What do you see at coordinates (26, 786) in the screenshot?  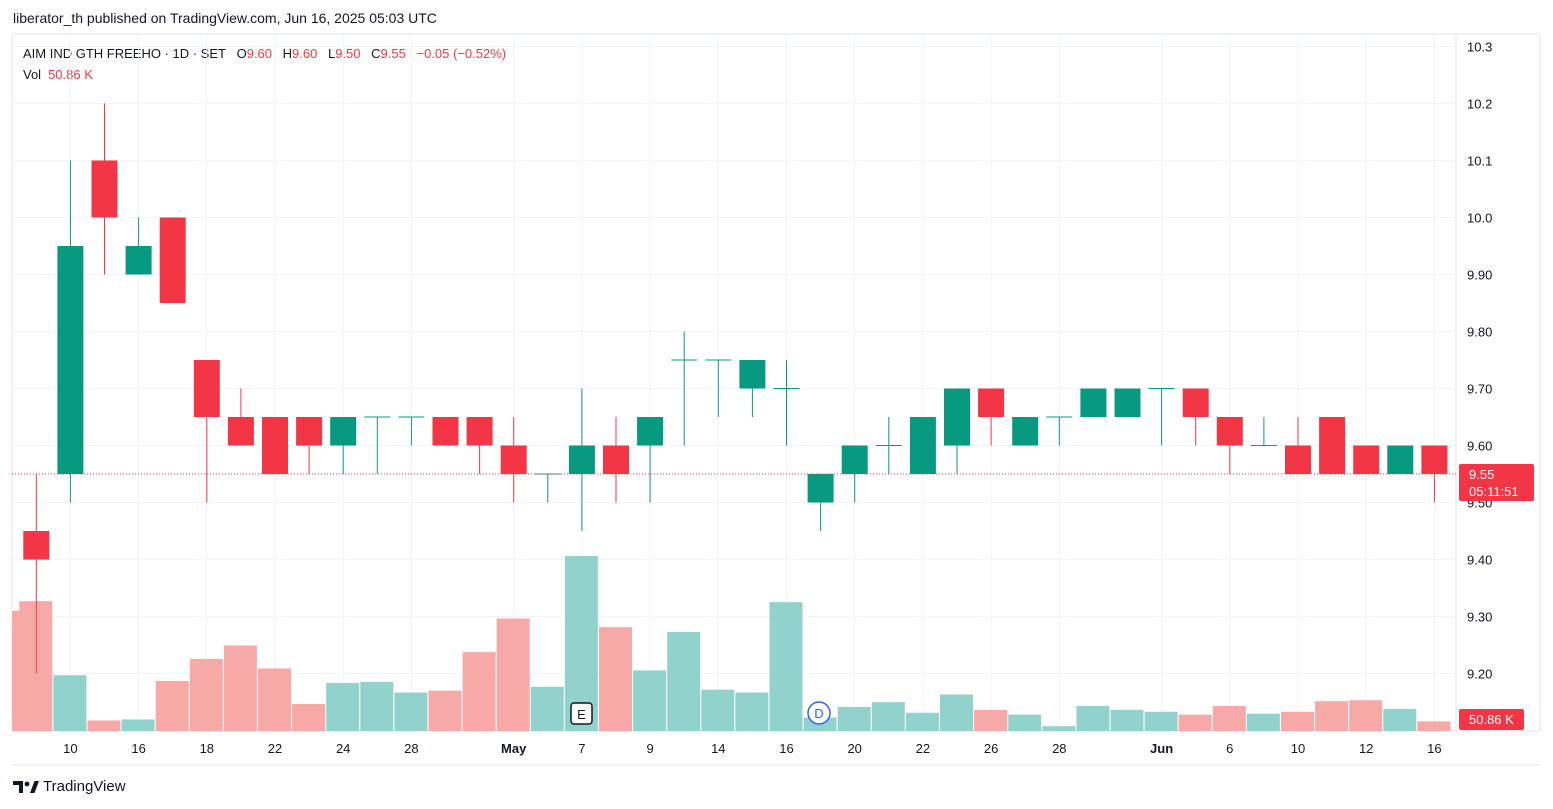 I see `tradingview-logo-icon` at bounding box center [26, 786].